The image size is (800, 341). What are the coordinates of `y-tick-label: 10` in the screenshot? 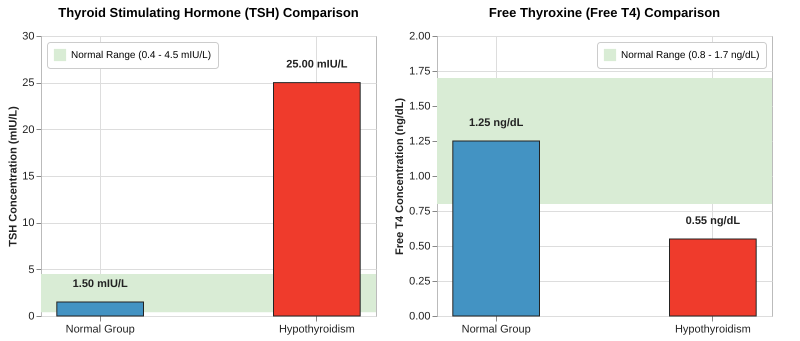 It's located at (28, 223).